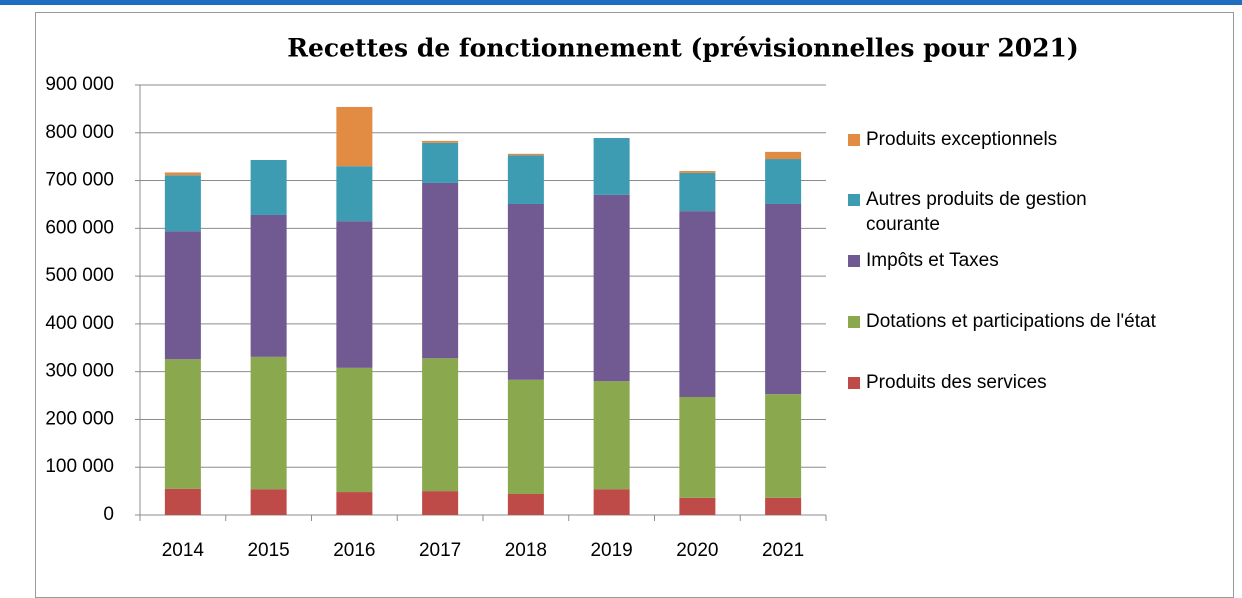  Describe the element at coordinates (526, 550) in the screenshot. I see `x-tick-label: 2018` at that location.